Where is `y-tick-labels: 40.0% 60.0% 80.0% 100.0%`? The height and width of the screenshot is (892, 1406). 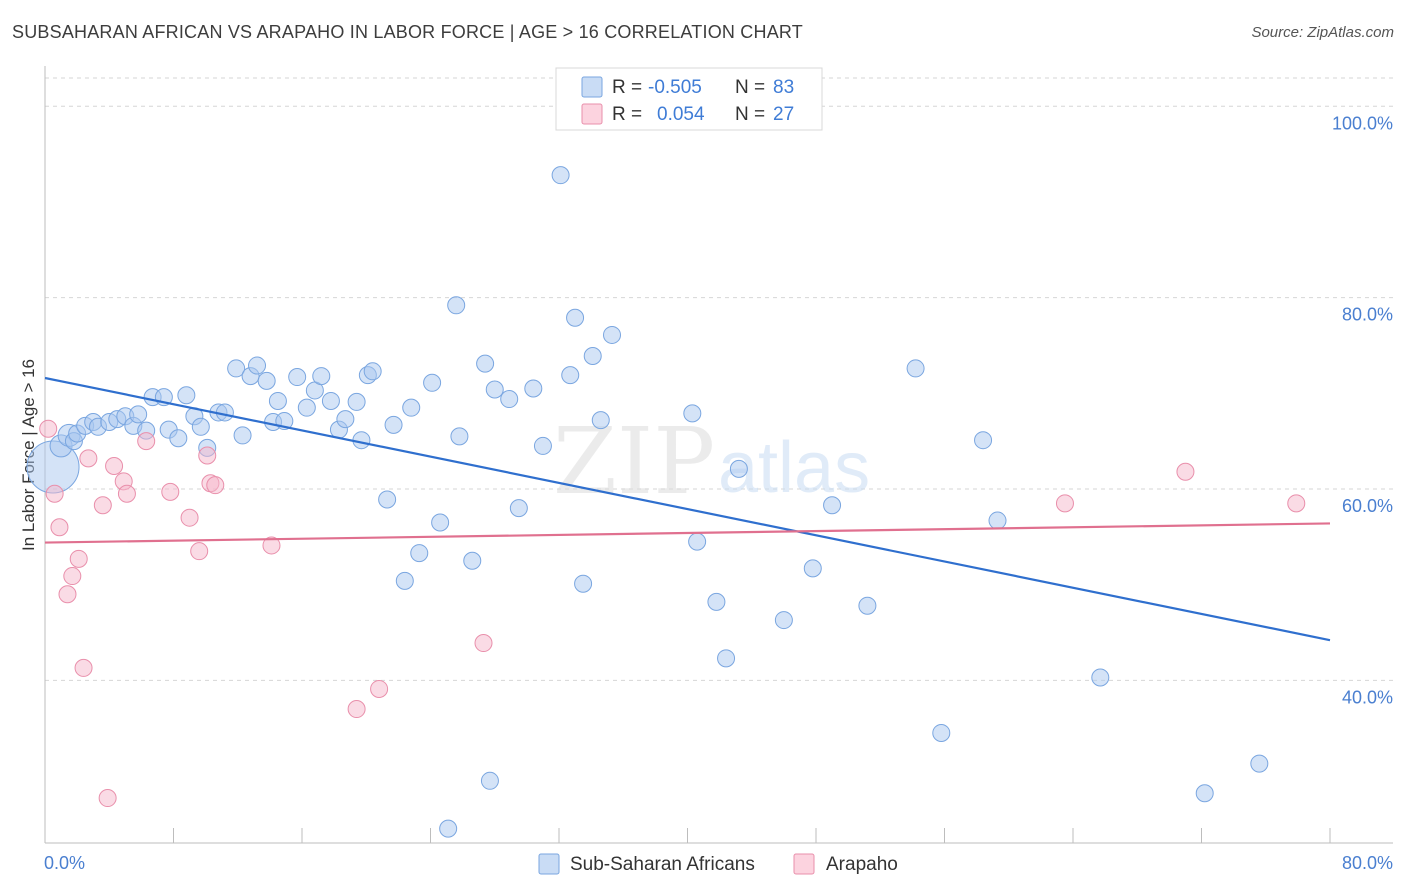
y-tick-labels: 40.0% 60.0% 80.0% 100.0% is located at coordinates (1362, 410).